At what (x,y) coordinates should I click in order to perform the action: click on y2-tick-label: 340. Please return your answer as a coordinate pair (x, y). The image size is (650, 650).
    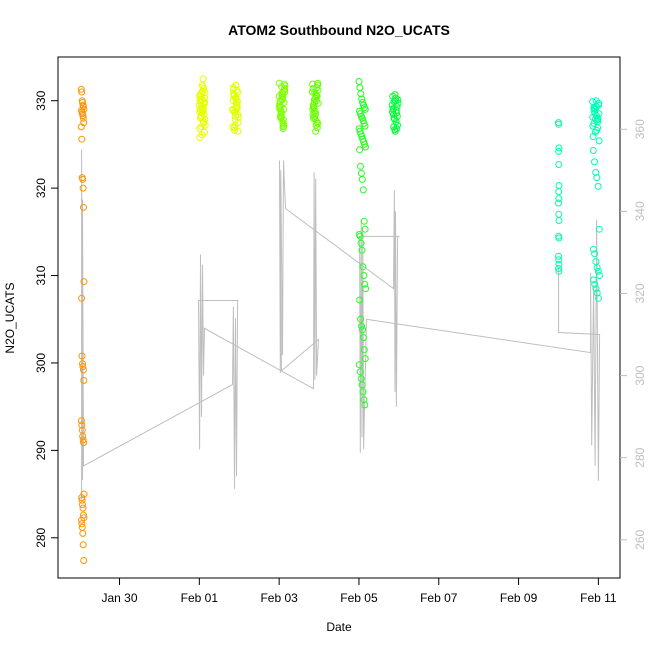
    Looking at the image, I should click on (640, 211).